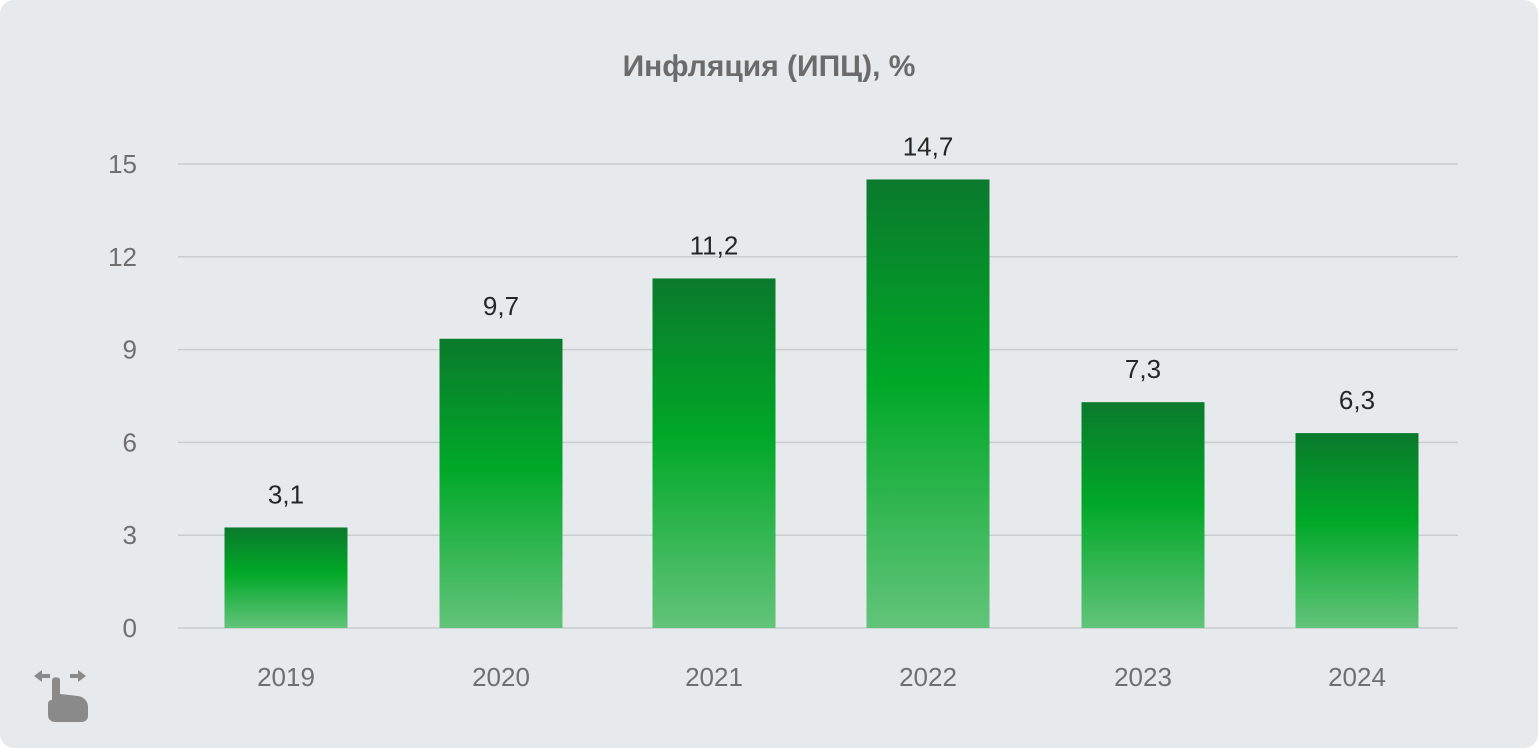 The height and width of the screenshot is (748, 1538). Describe the element at coordinates (286, 677) in the screenshot. I see `x-tick-label-2019: 2019` at that location.